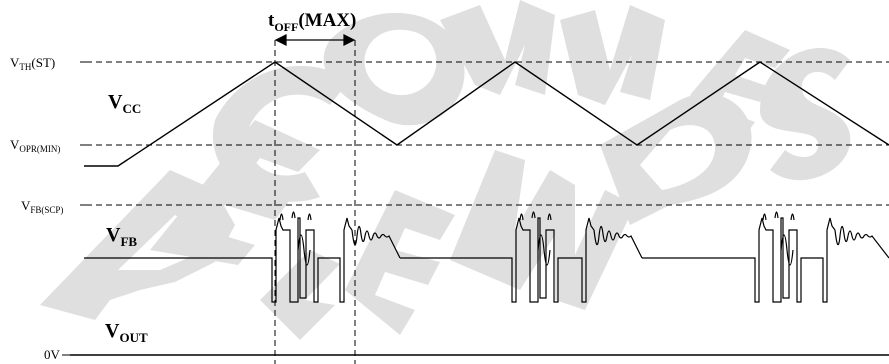  What do you see at coordinates (312, 22) in the screenshot?
I see `toff-max-label: tOFF(MAX)` at bounding box center [312, 22].